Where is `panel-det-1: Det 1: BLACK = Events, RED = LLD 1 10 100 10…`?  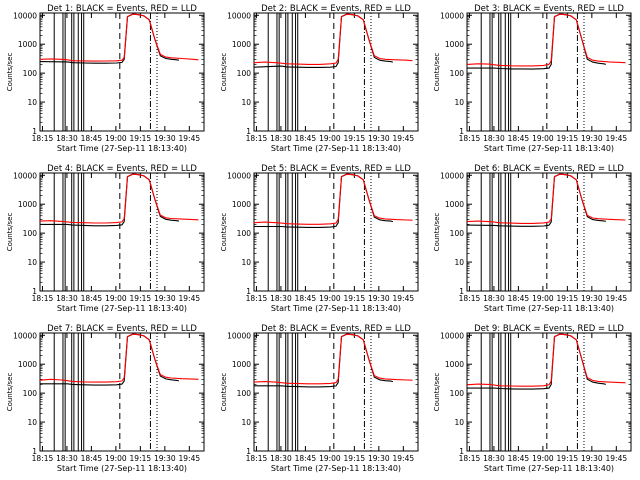
panel-det-1: Det 1: BLACK = Events, RED = LLD 1 10 100 10… is located at coordinates (105, 78).